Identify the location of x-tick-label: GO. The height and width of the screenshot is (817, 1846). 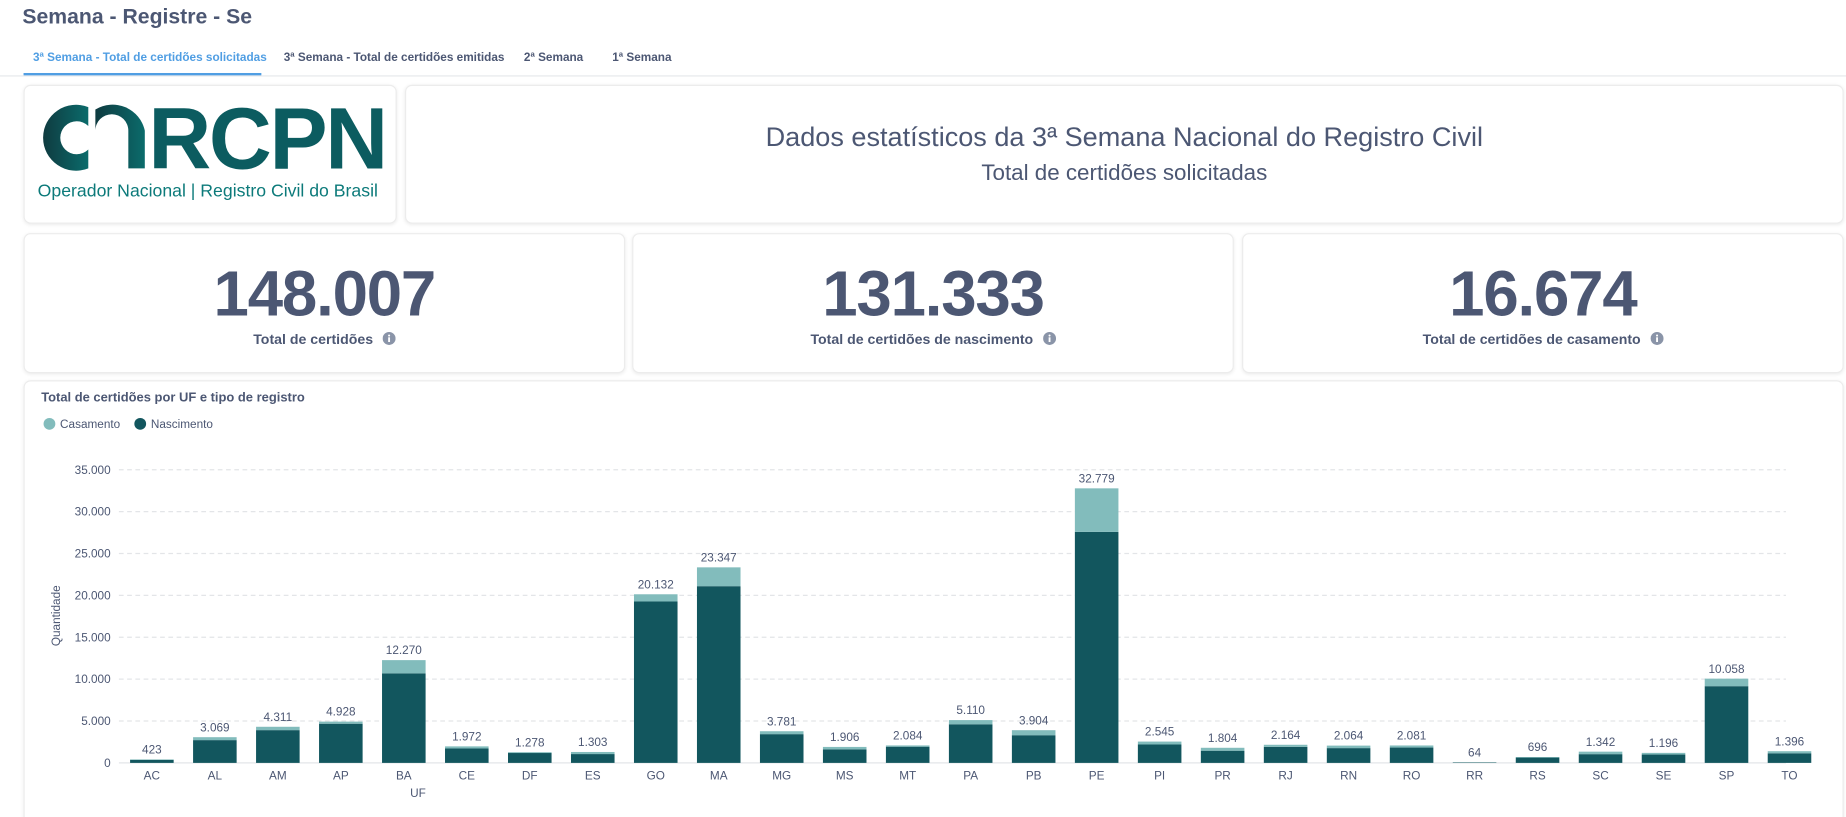
(656, 775).